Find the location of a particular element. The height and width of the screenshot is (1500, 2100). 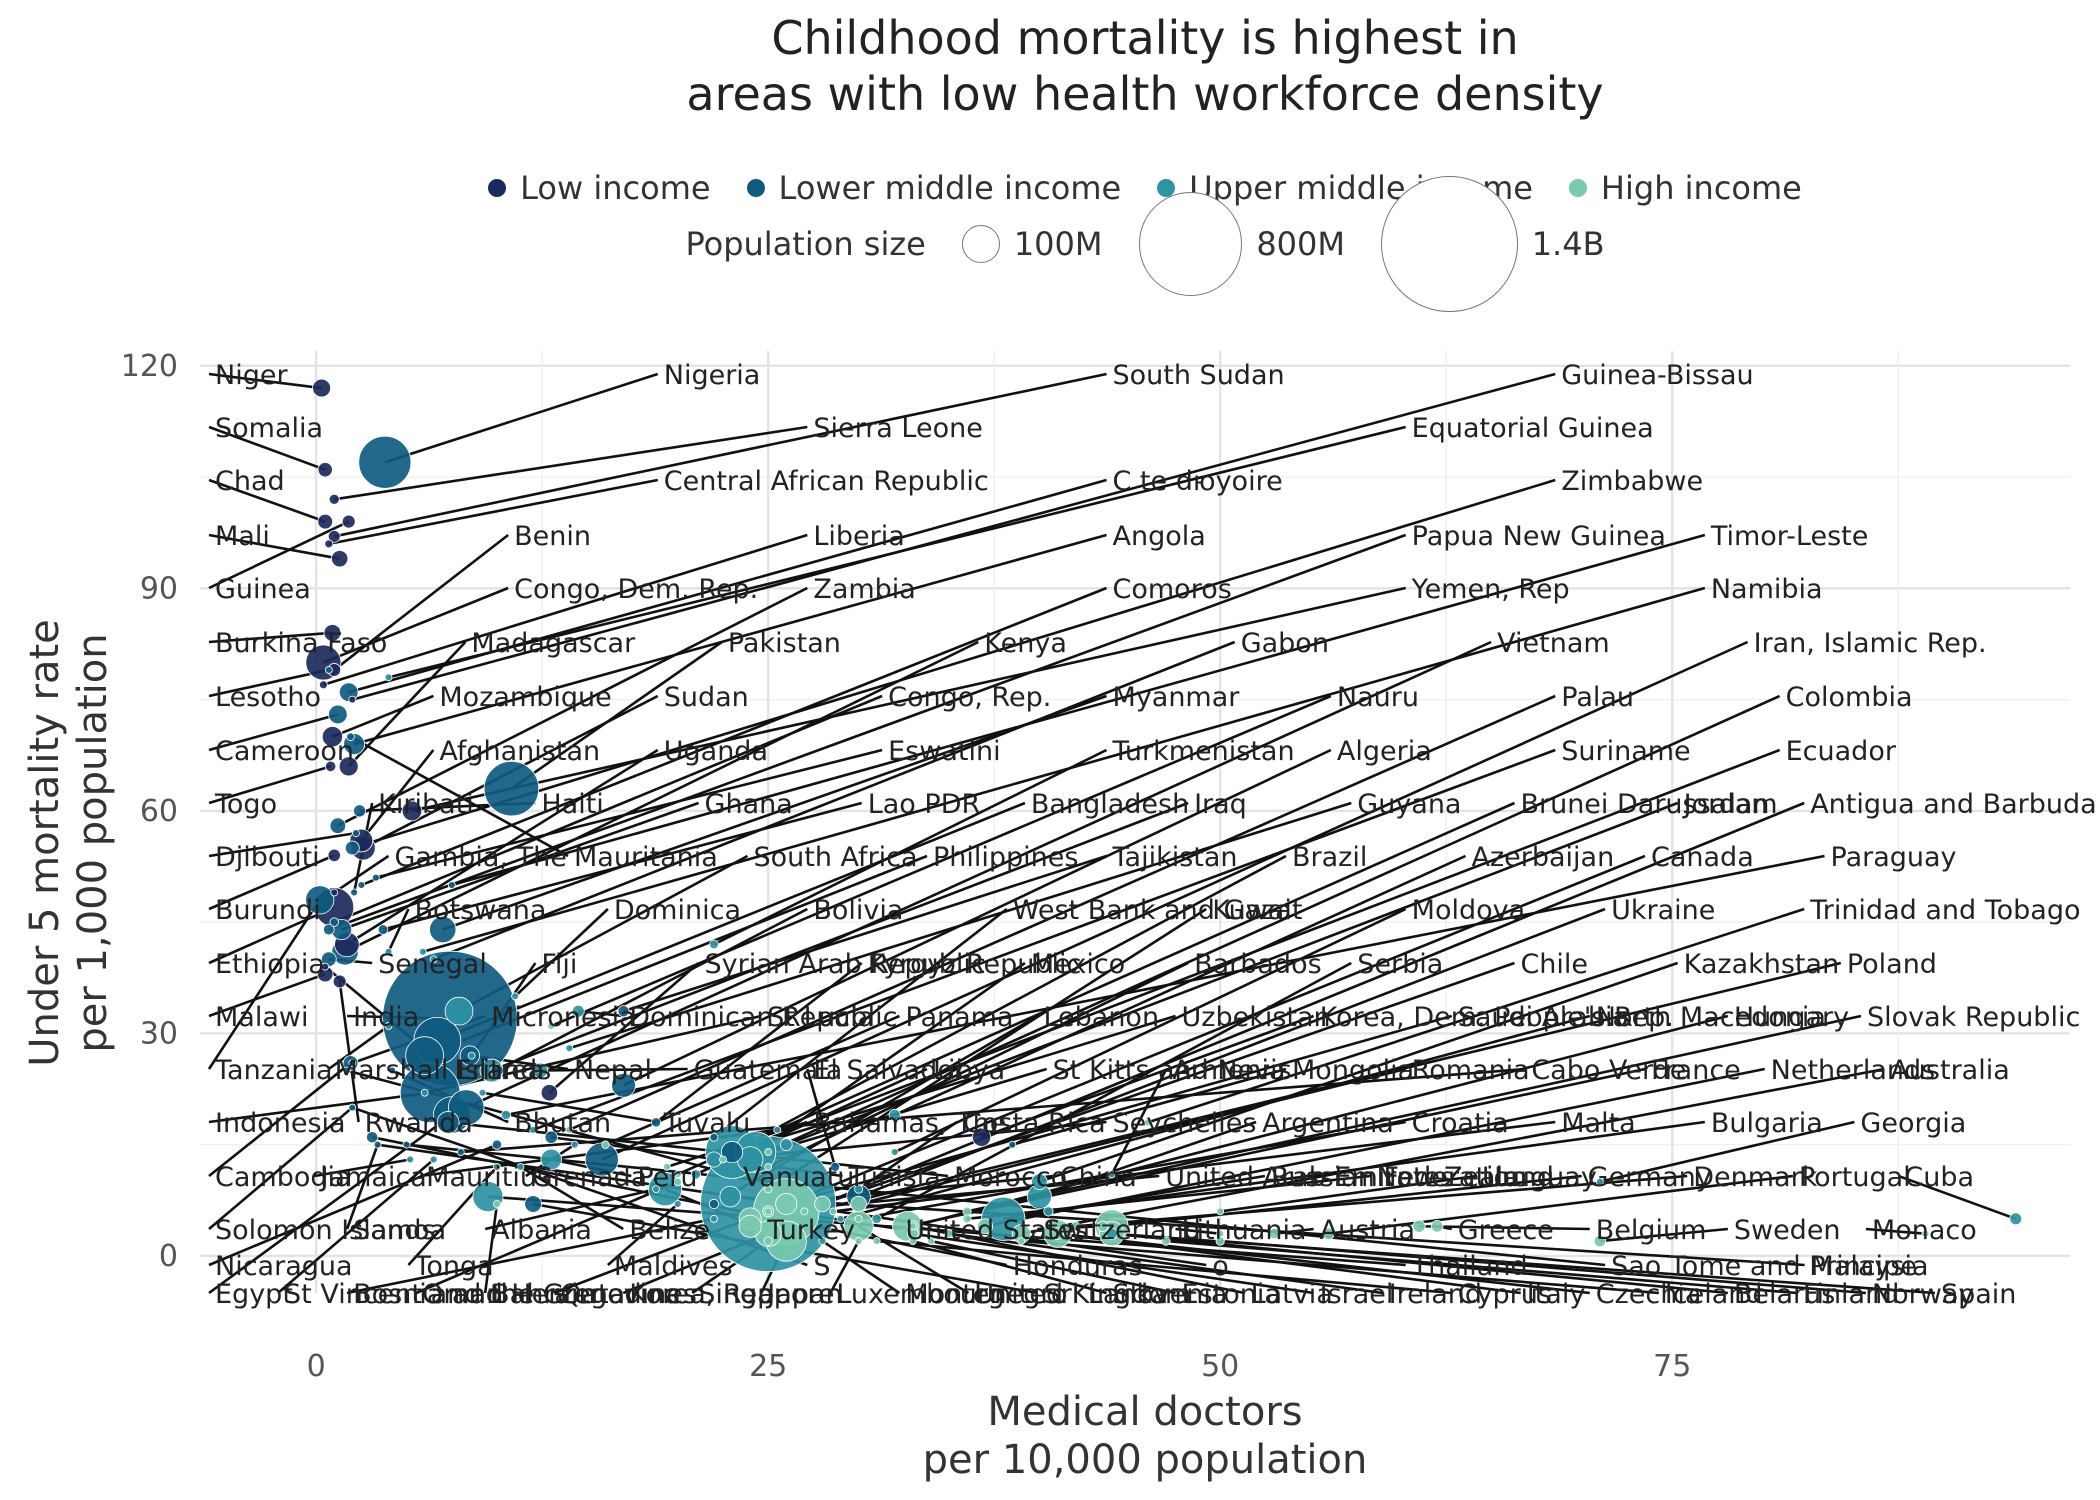

point-label-austria: Austria is located at coordinates (1367, 1230).